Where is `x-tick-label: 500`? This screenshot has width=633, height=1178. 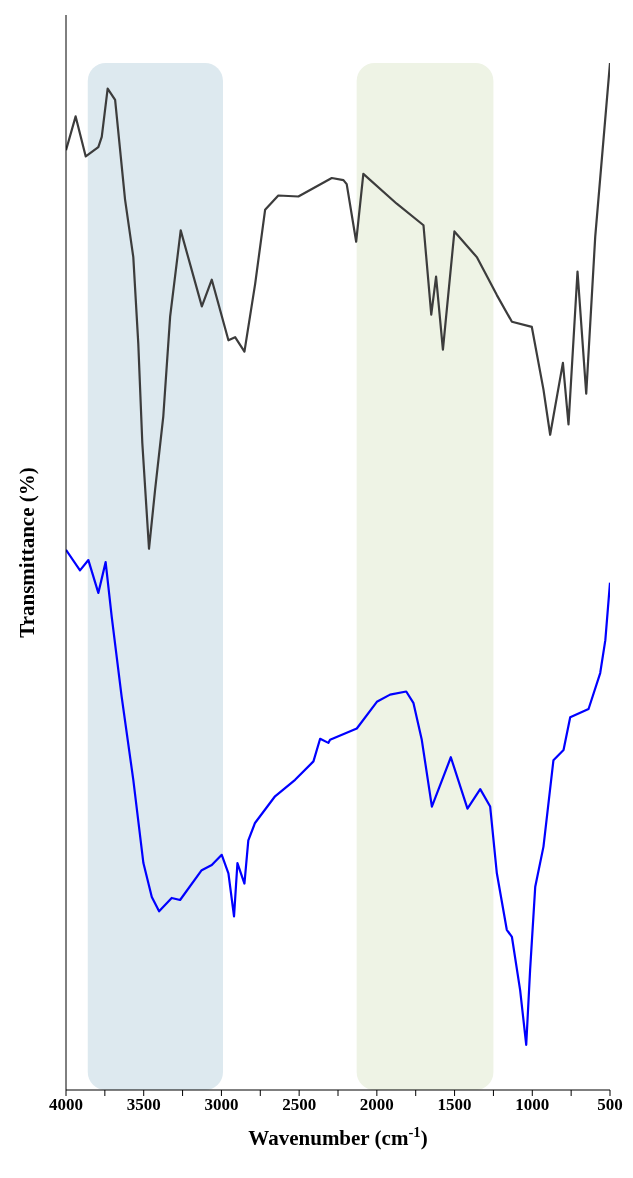
x-tick-label: 500 is located at coordinates (610, 1105).